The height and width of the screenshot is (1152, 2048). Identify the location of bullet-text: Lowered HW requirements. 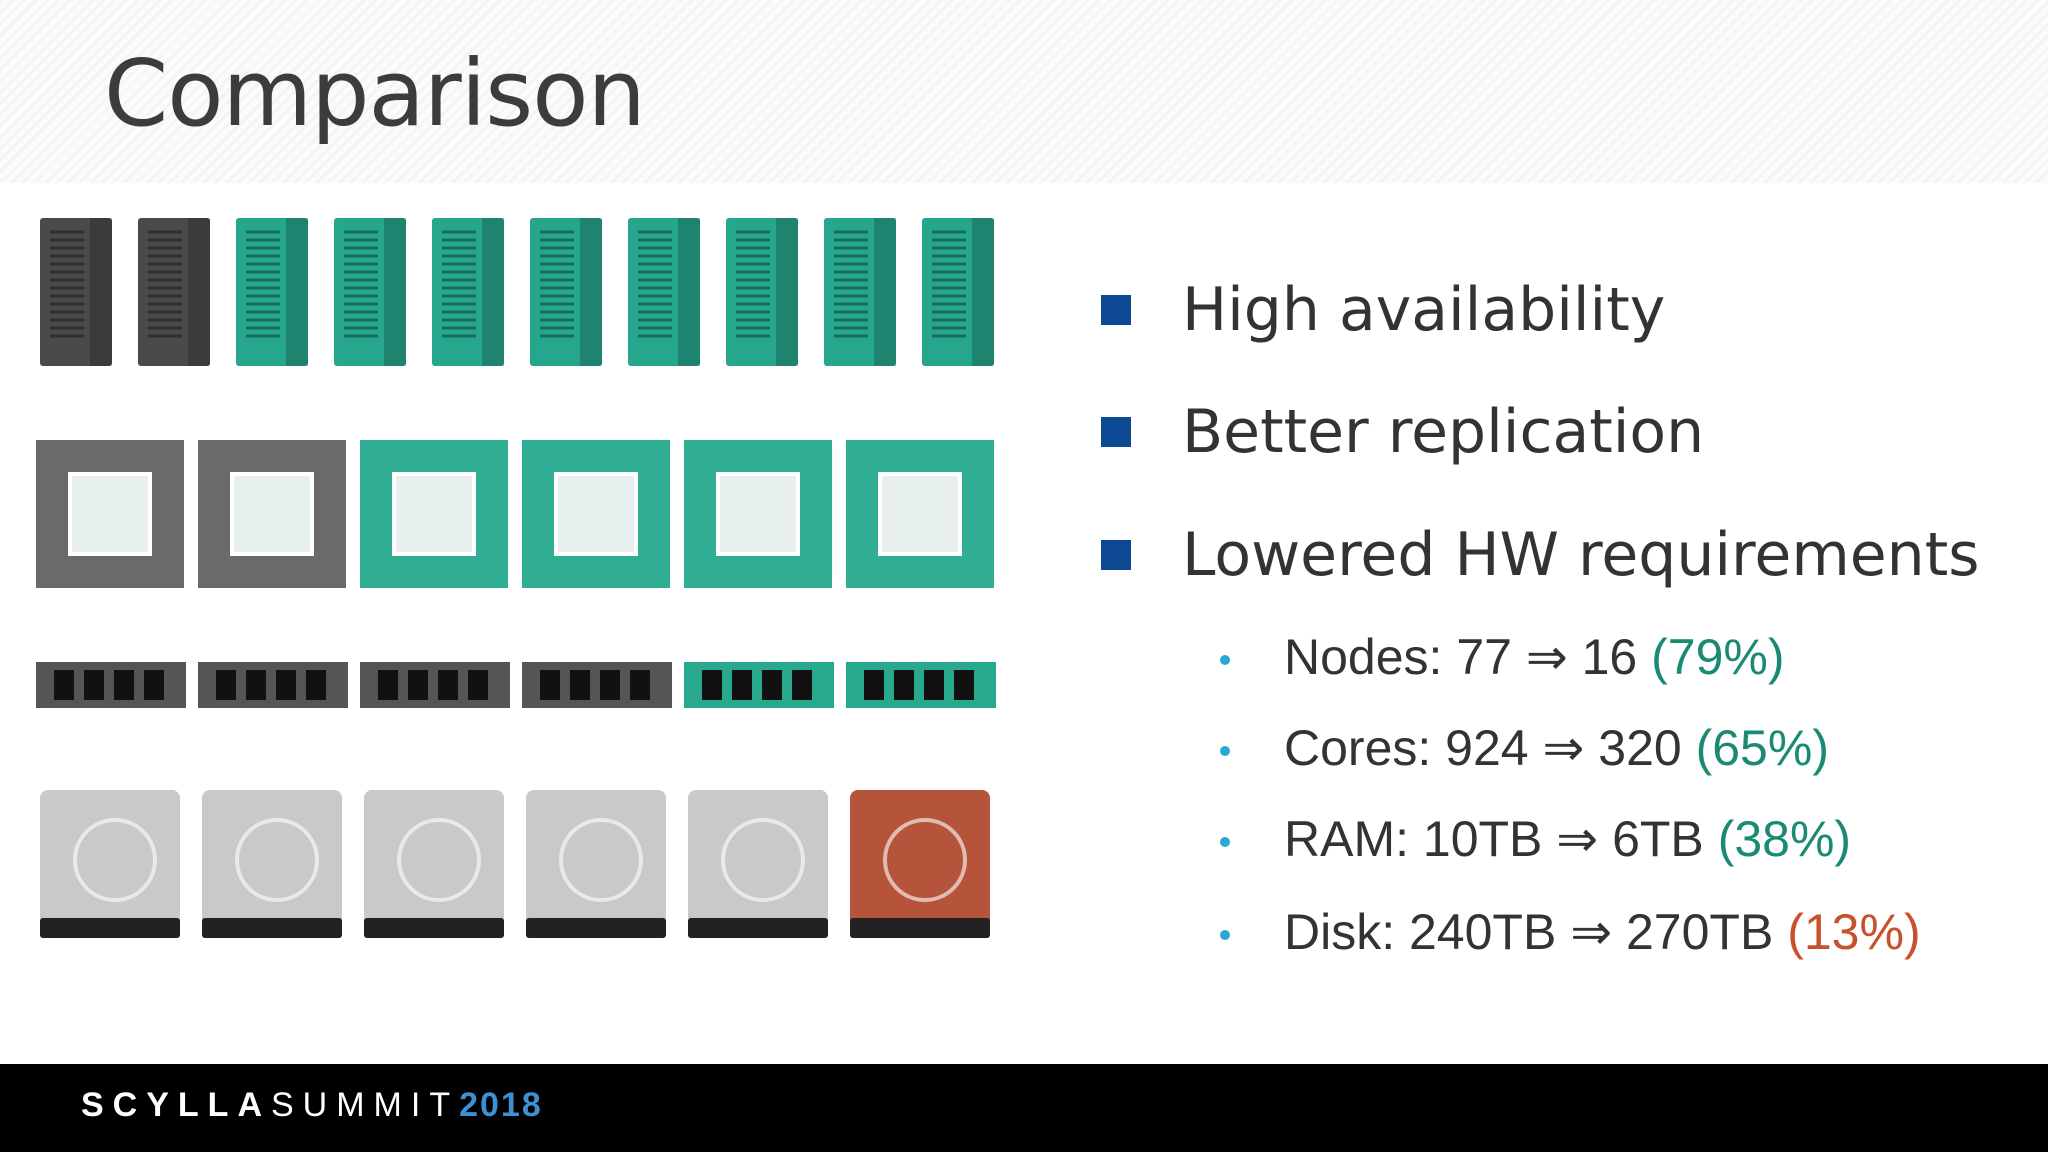
(1581, 555).